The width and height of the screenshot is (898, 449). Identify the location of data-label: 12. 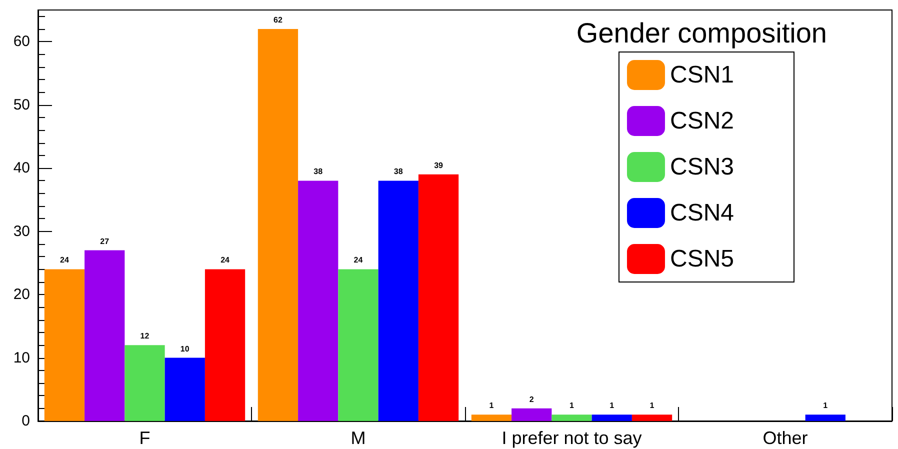
(145, 336).